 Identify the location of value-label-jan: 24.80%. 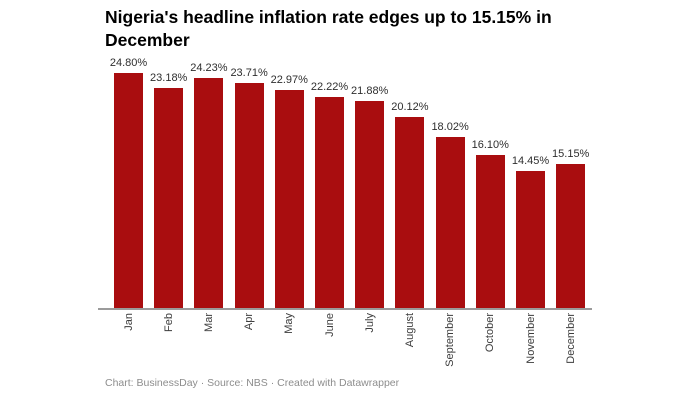
(128, 63).